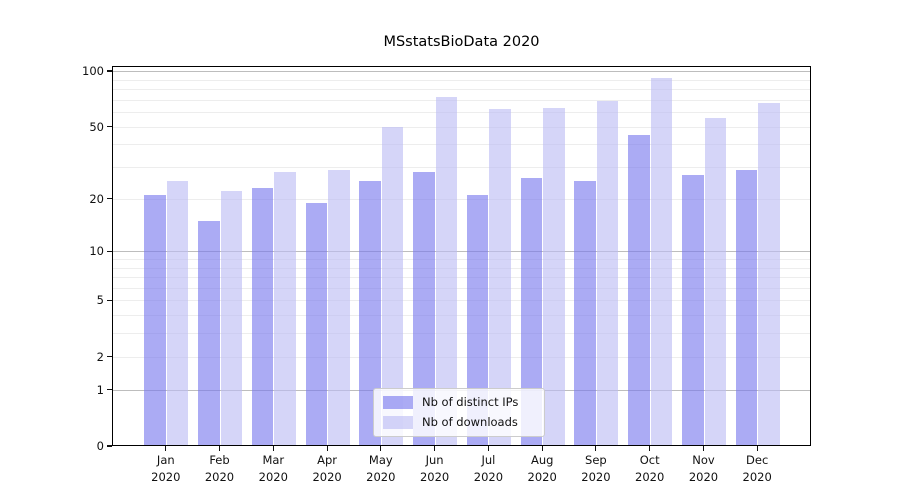 The image size is (900, 500). Describe the element at coordinates (424, 309) in the screenshot. I see `bar-jun-distinct-ips` at that location.